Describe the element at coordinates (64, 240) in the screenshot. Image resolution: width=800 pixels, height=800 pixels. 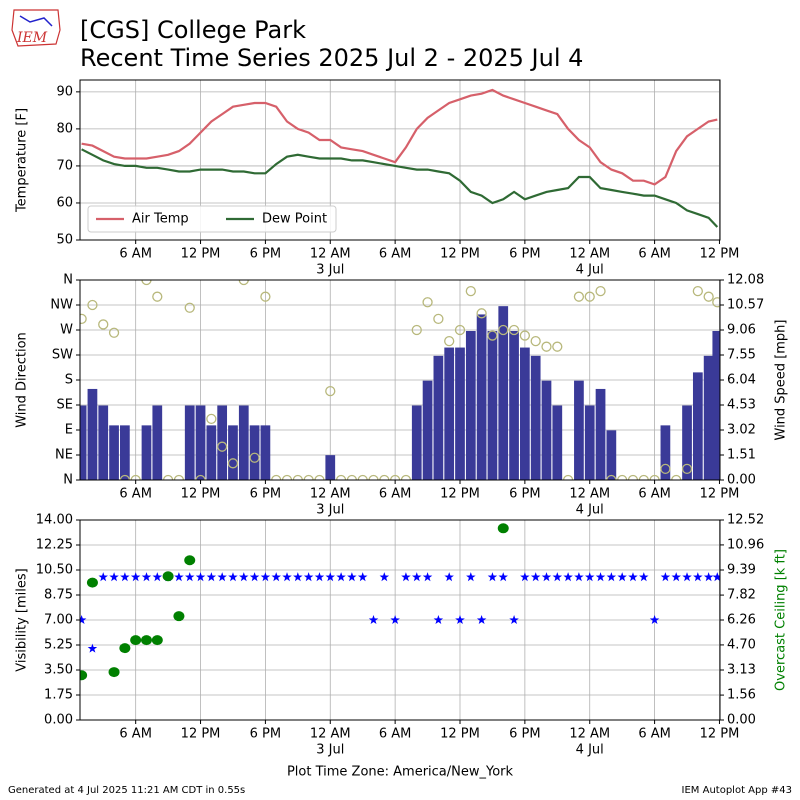
I see `y-tick-label: 50` at that location.